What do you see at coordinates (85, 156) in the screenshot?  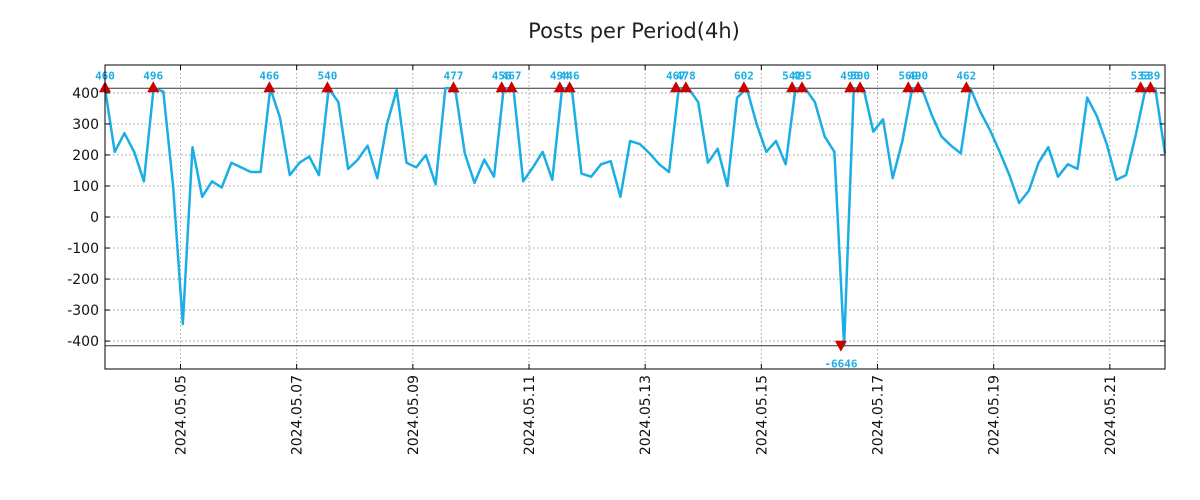 I see `y-tick-label: 200` at bounding box center [85, 156].